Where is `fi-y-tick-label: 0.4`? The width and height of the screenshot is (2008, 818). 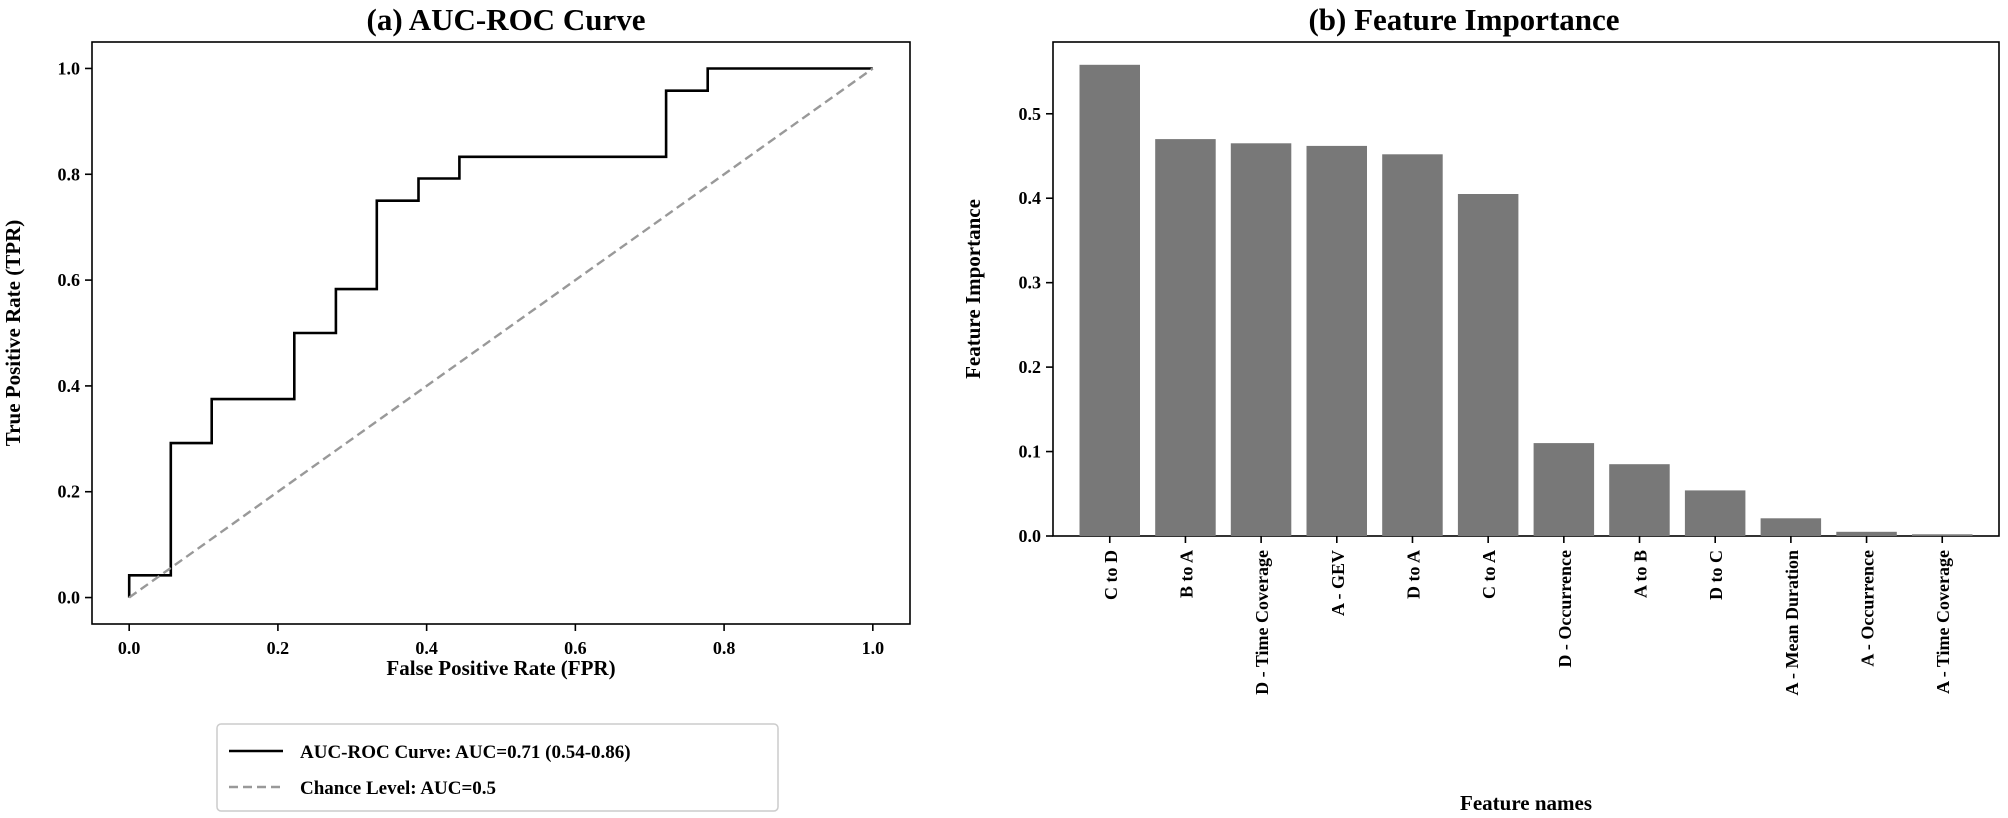
fi-y-tick-label: 0.4 is located at coordinates (1030, 198).